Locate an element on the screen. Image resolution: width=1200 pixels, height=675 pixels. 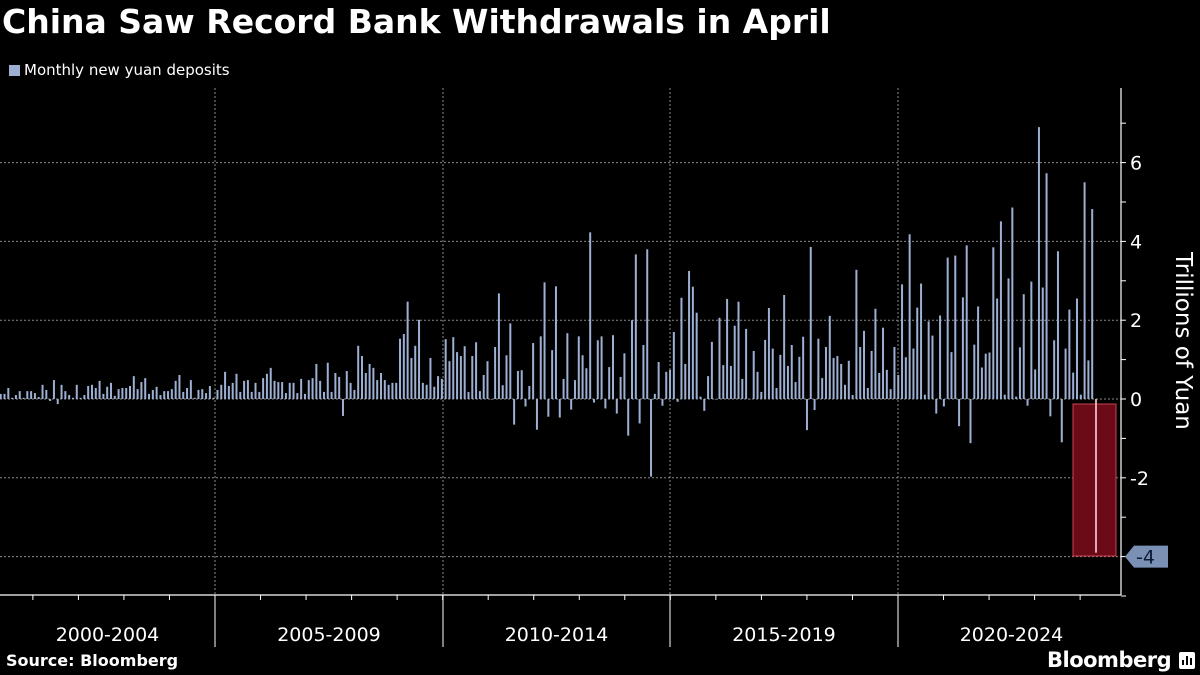
legend: Monthly new yuan deposits is located at coordinates (119, 70).